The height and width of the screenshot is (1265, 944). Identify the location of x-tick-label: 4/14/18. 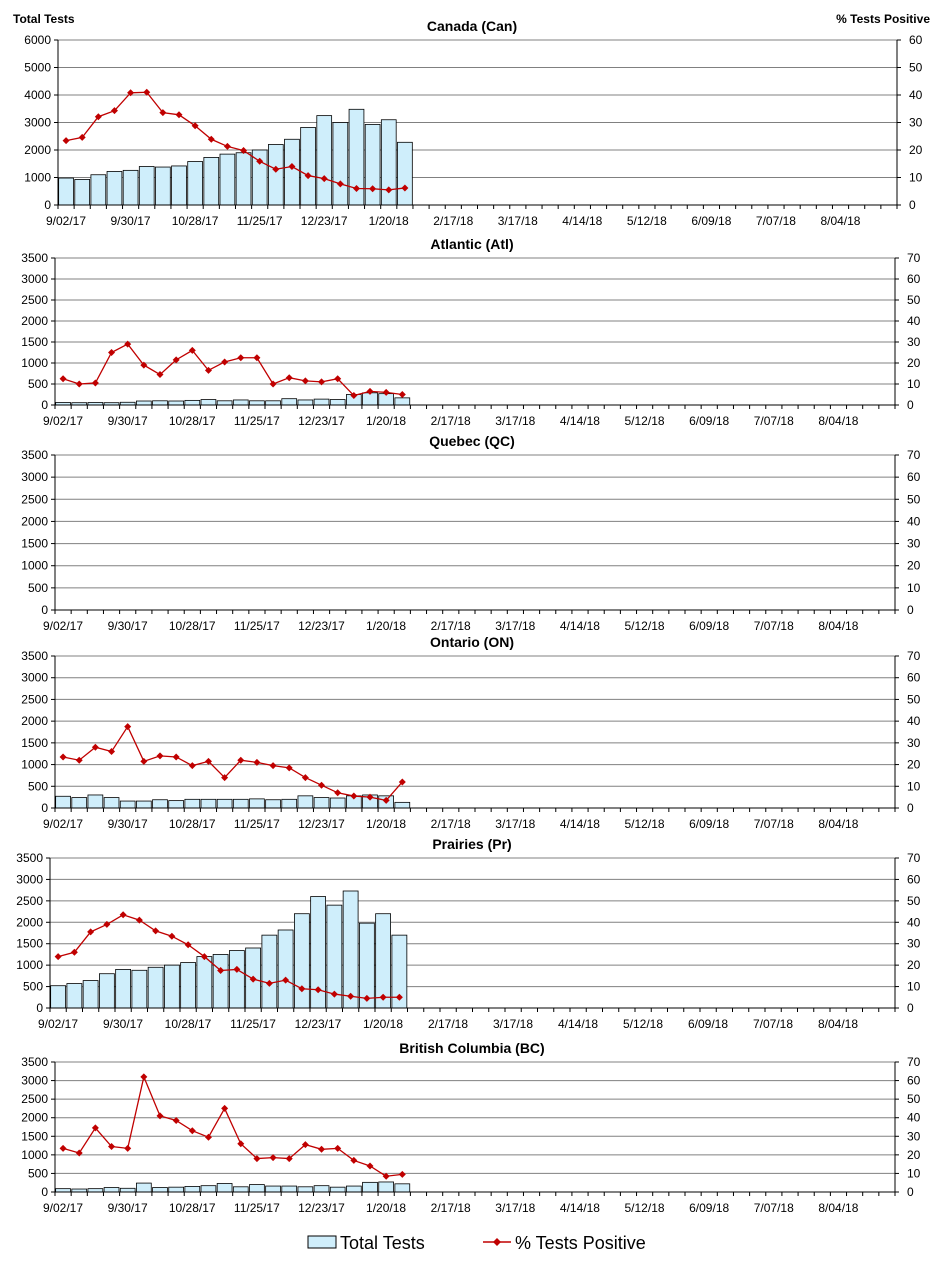
(580, 626).